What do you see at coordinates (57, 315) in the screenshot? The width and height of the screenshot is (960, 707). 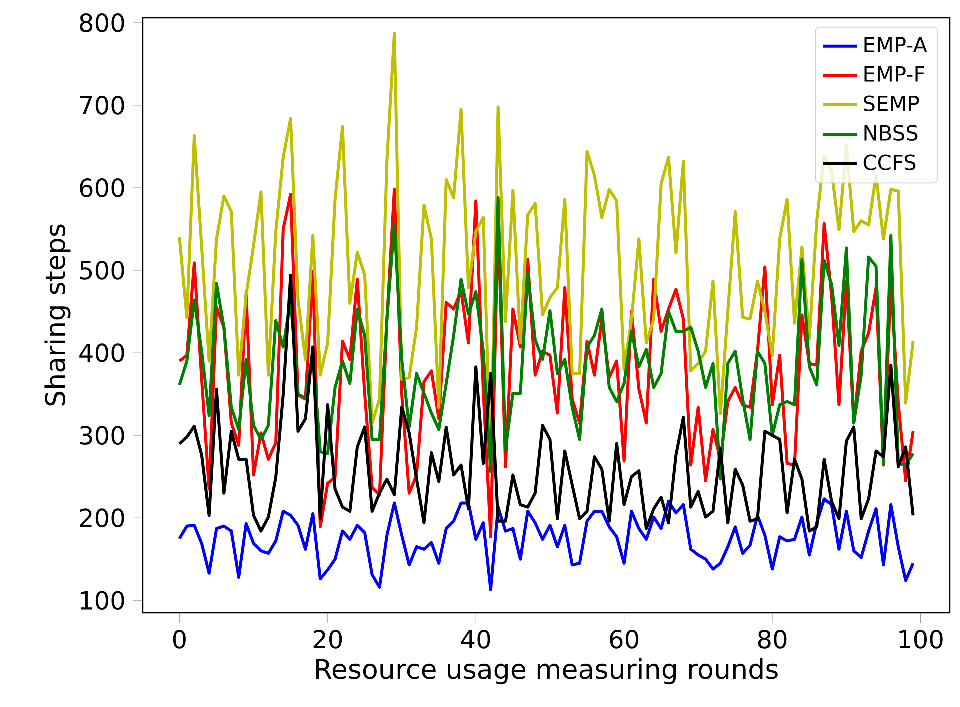 I see `y-axis-title: Sharing steps` at bounding box center [57, 315].